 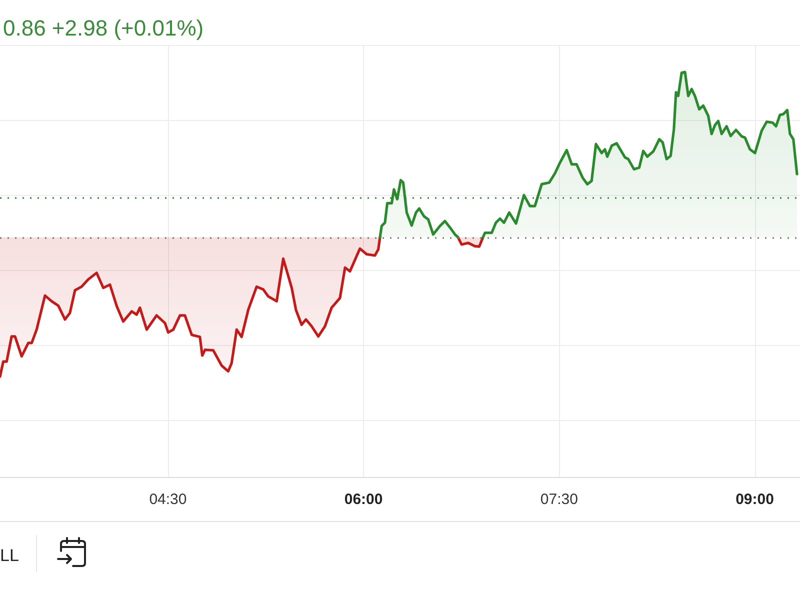 I want to click on chart-title: 0.86 +2.98 (+0.01%), so click(x=103, y=28).